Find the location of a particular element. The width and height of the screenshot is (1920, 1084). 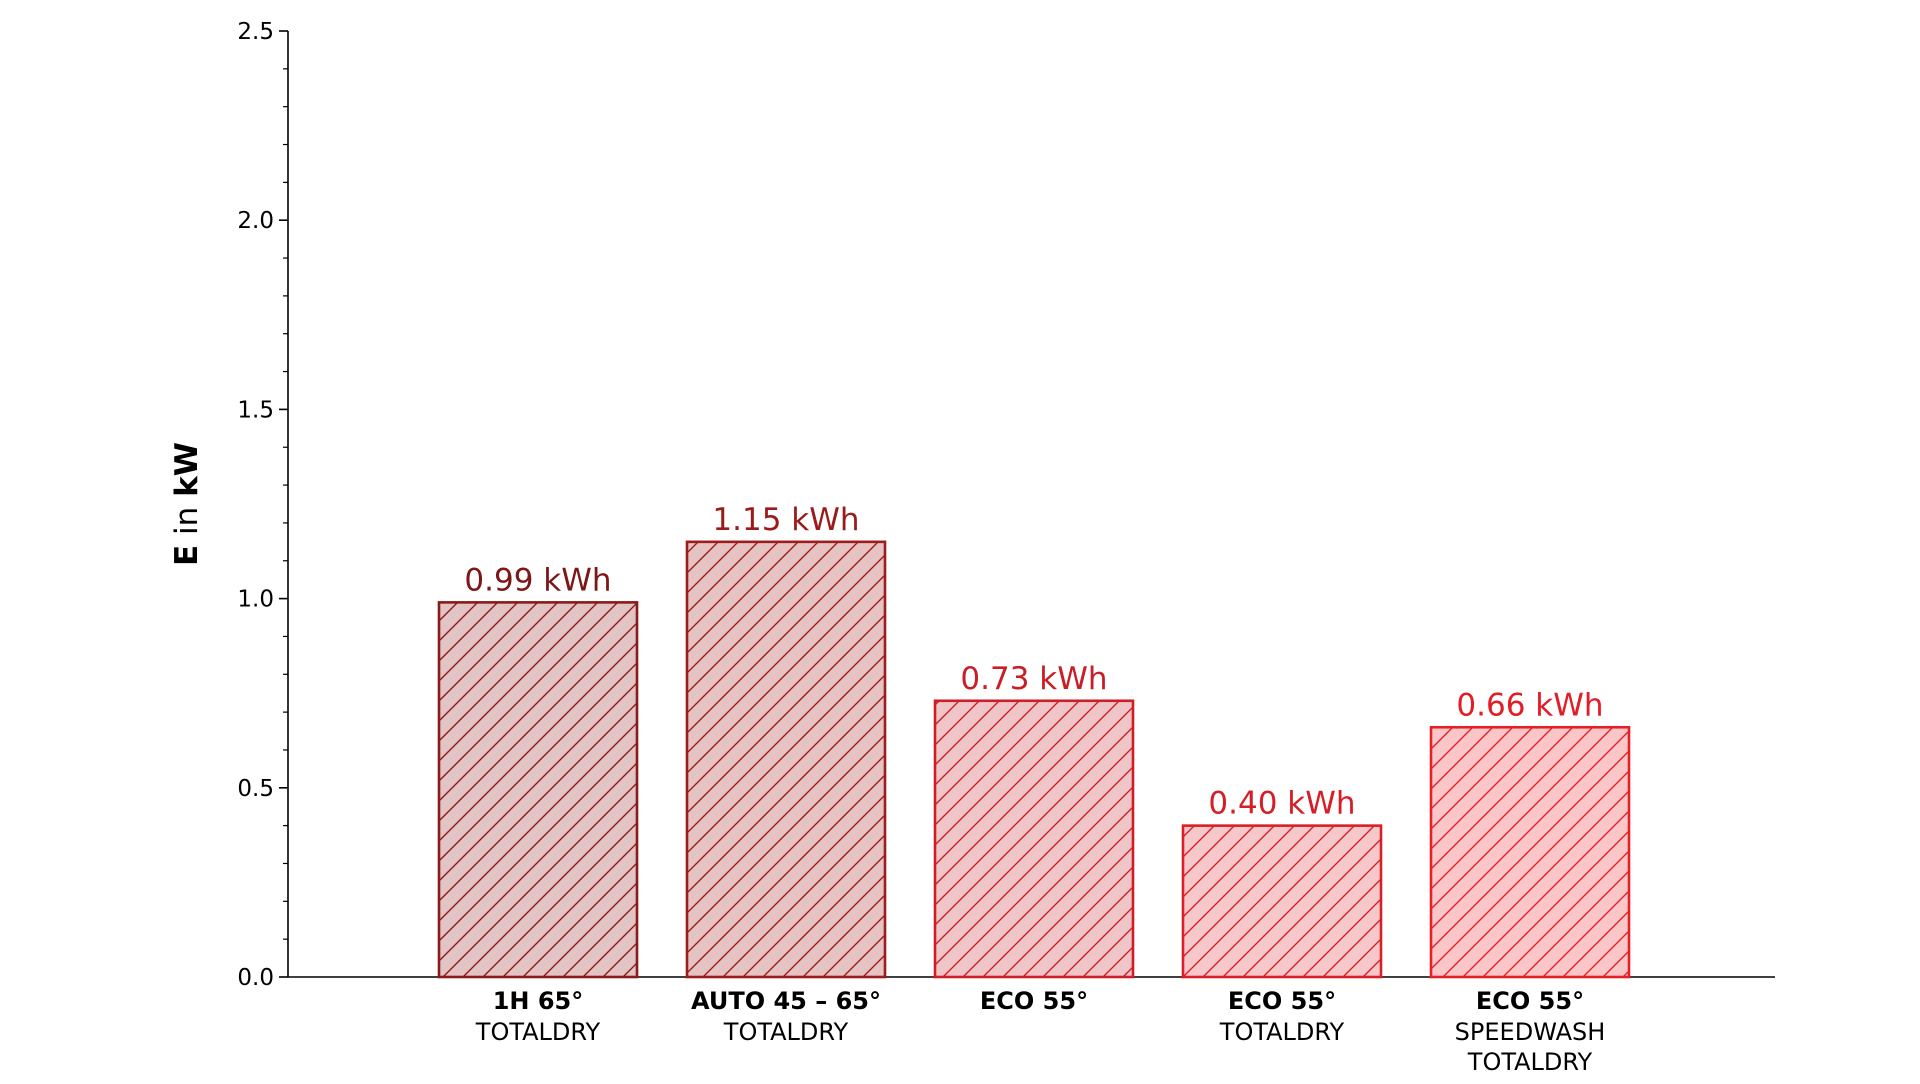

y-tick-label: 0.0 is located at coordinates (255, 978).